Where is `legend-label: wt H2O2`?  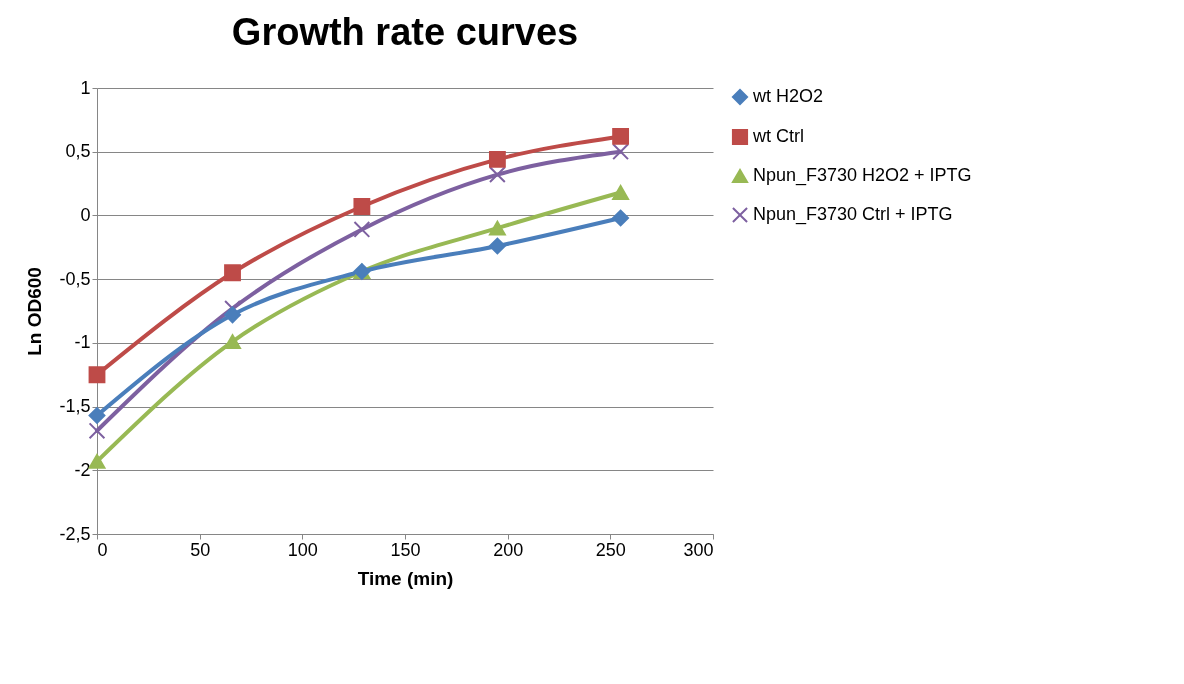
legend-label: wt H2O2 is located at coordinates (788, 96).